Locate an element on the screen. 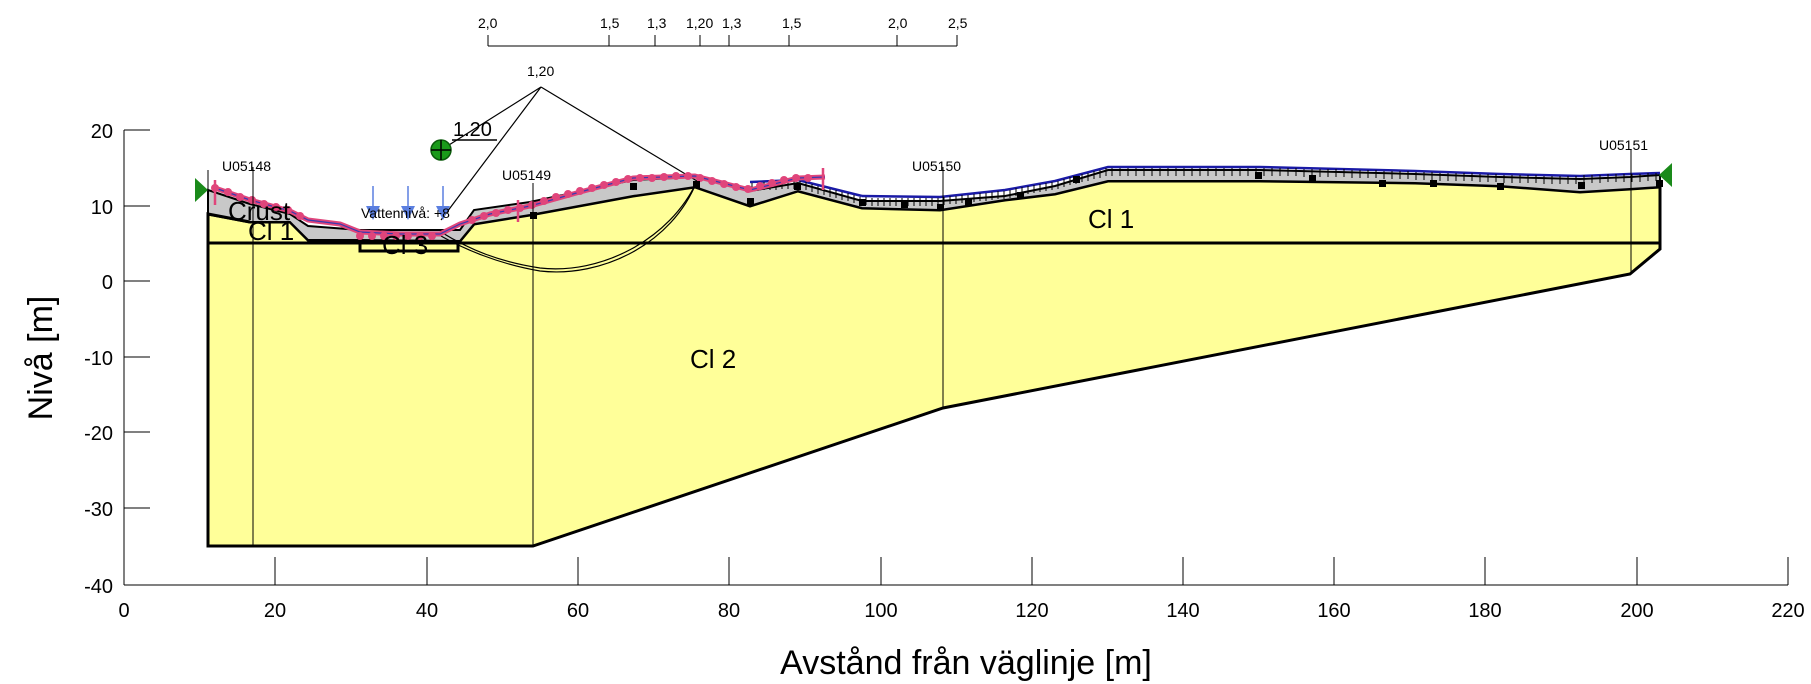 The height and width of the screenshot is (684, 1811). y-tick-label: -20 is located at coordinates (98, 434).